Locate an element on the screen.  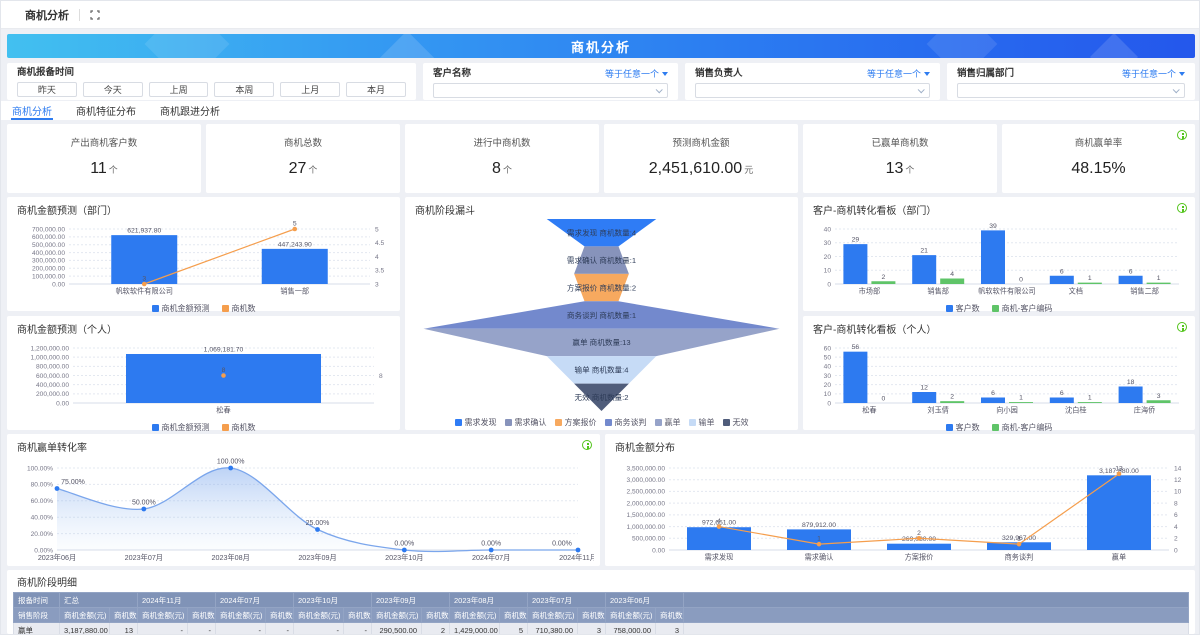
svg-text: 2023年10月 is located at coordinates (404, 557).